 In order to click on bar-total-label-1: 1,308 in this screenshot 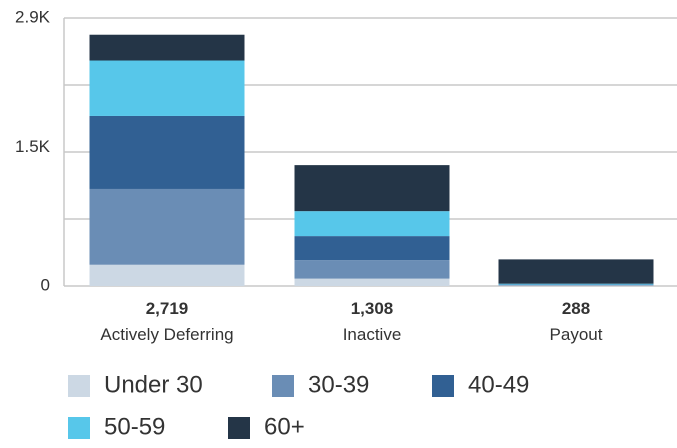, I will do `click(372, 308)`.